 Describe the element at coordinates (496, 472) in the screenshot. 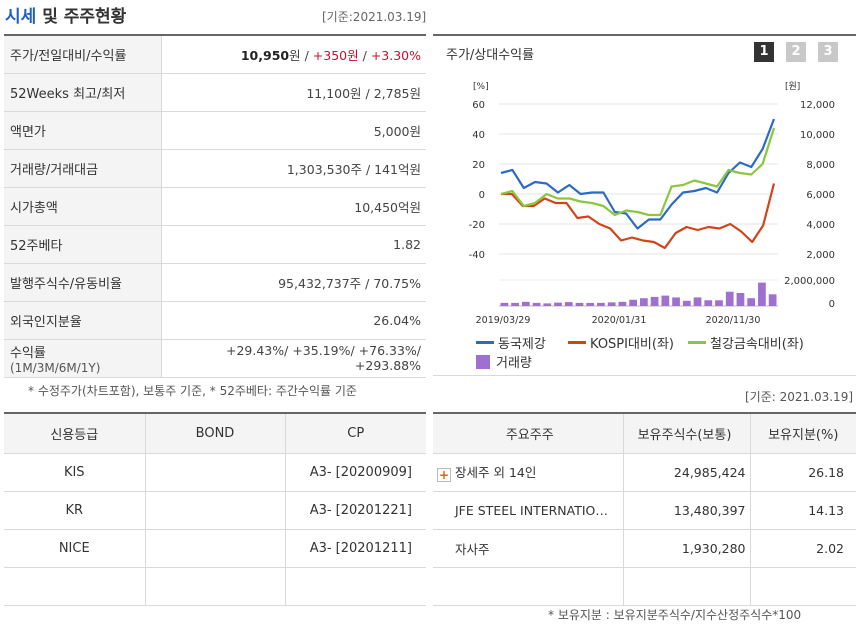

I see `holder-name: 장세주 외 14인` at that location.